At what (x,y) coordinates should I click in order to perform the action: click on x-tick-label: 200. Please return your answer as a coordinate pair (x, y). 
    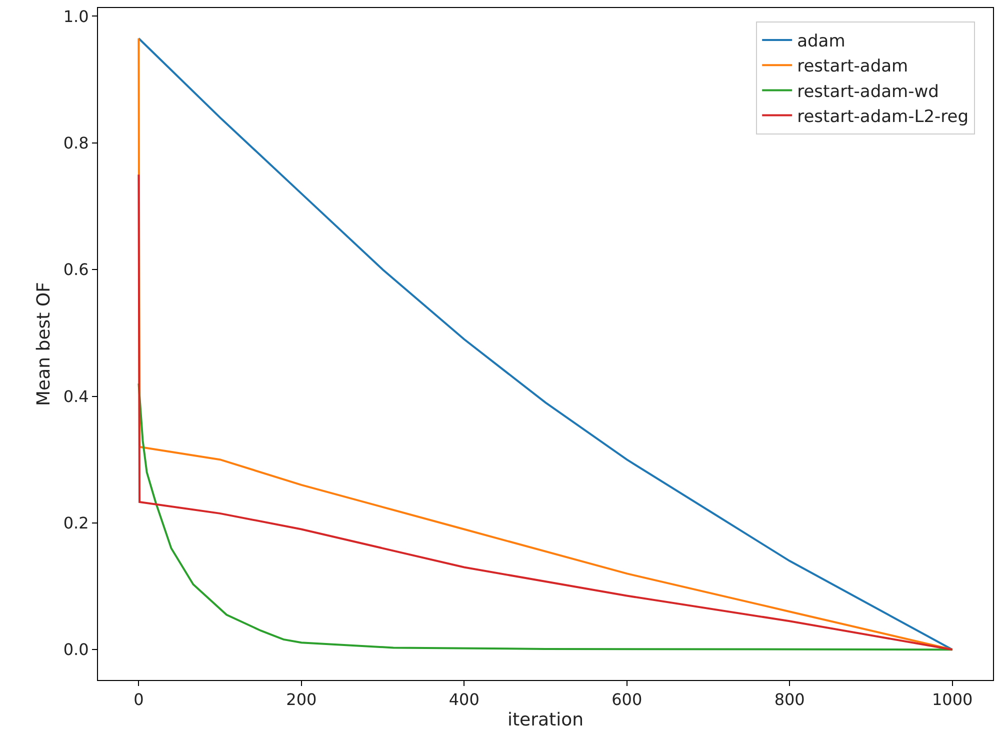
    Looking at the image, I should click on (301, 700).